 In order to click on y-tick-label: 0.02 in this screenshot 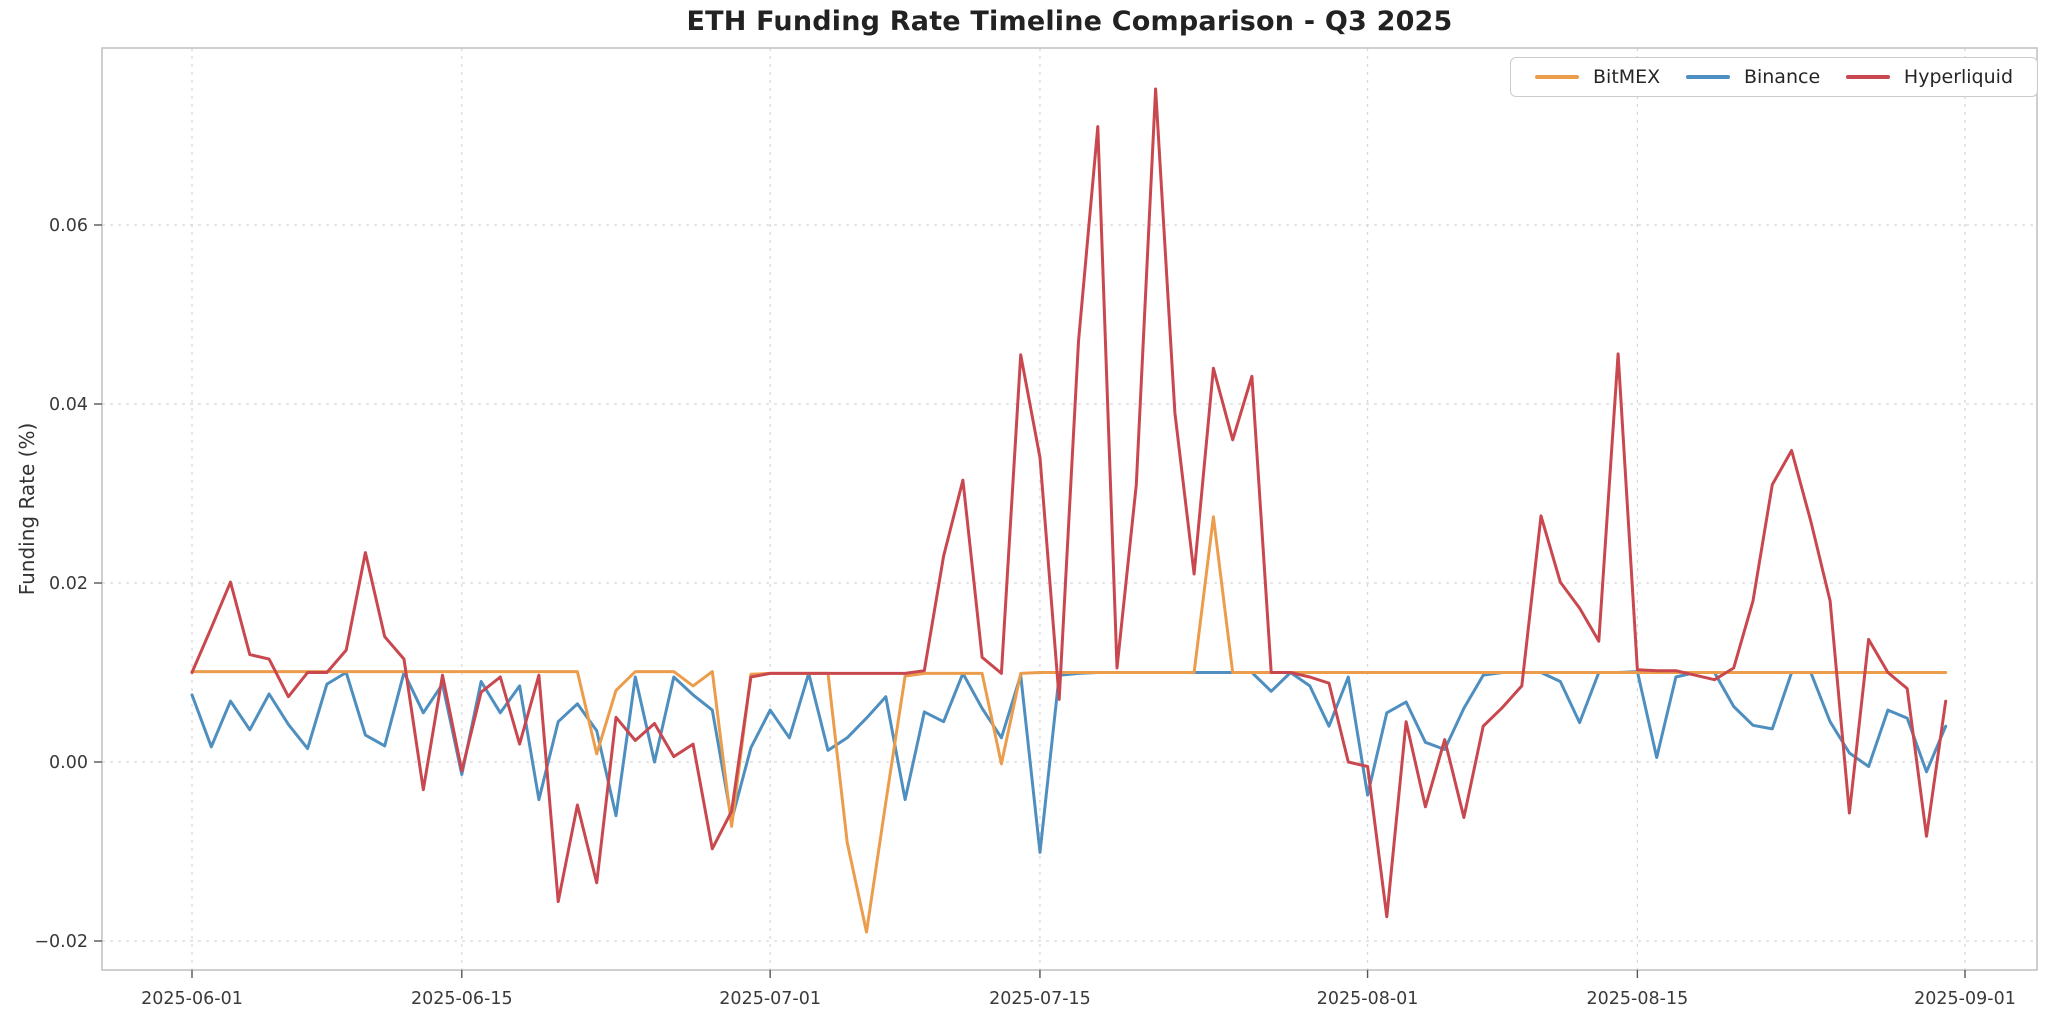, I will do `click(68, 584)`.